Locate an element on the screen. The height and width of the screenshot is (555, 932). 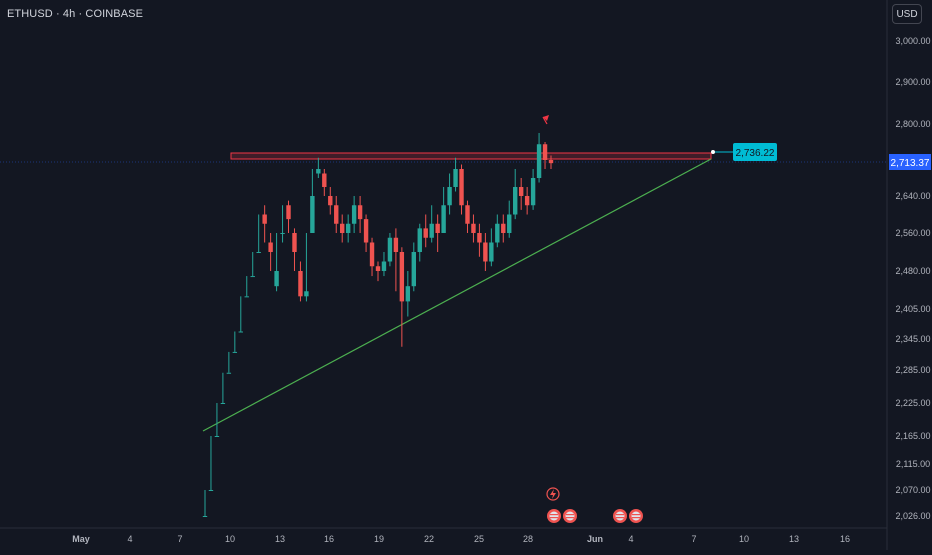
price-label-anchor is located at coordinates (713, 152).